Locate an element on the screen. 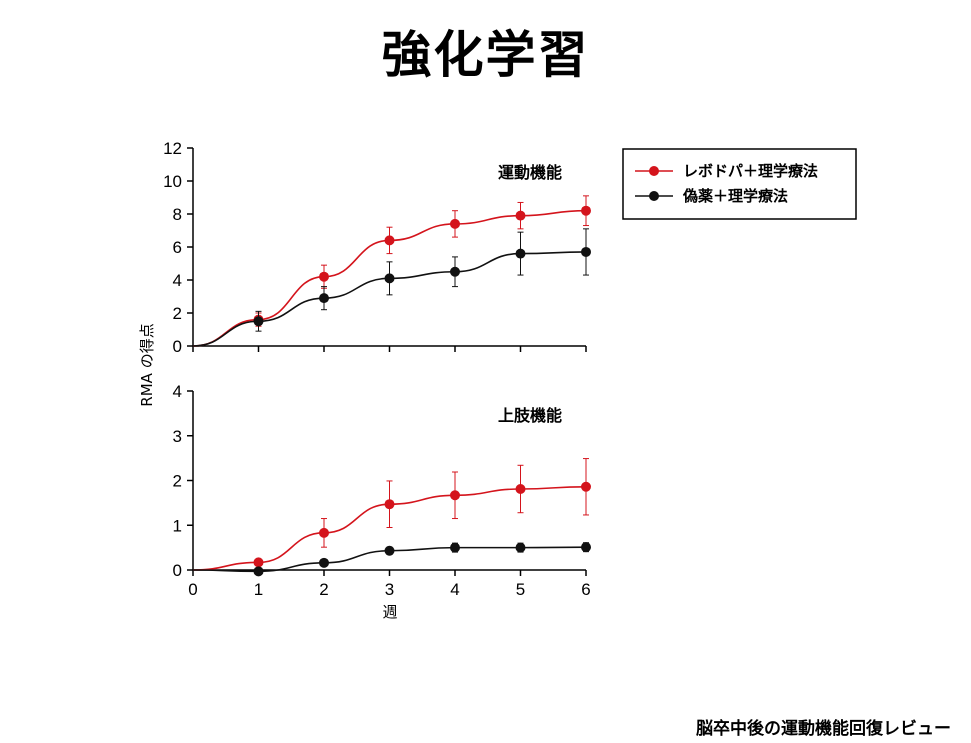 The height and width of the screenshot is (743, 971). y-tick-label: 8 is located at coordinates (177, 214).